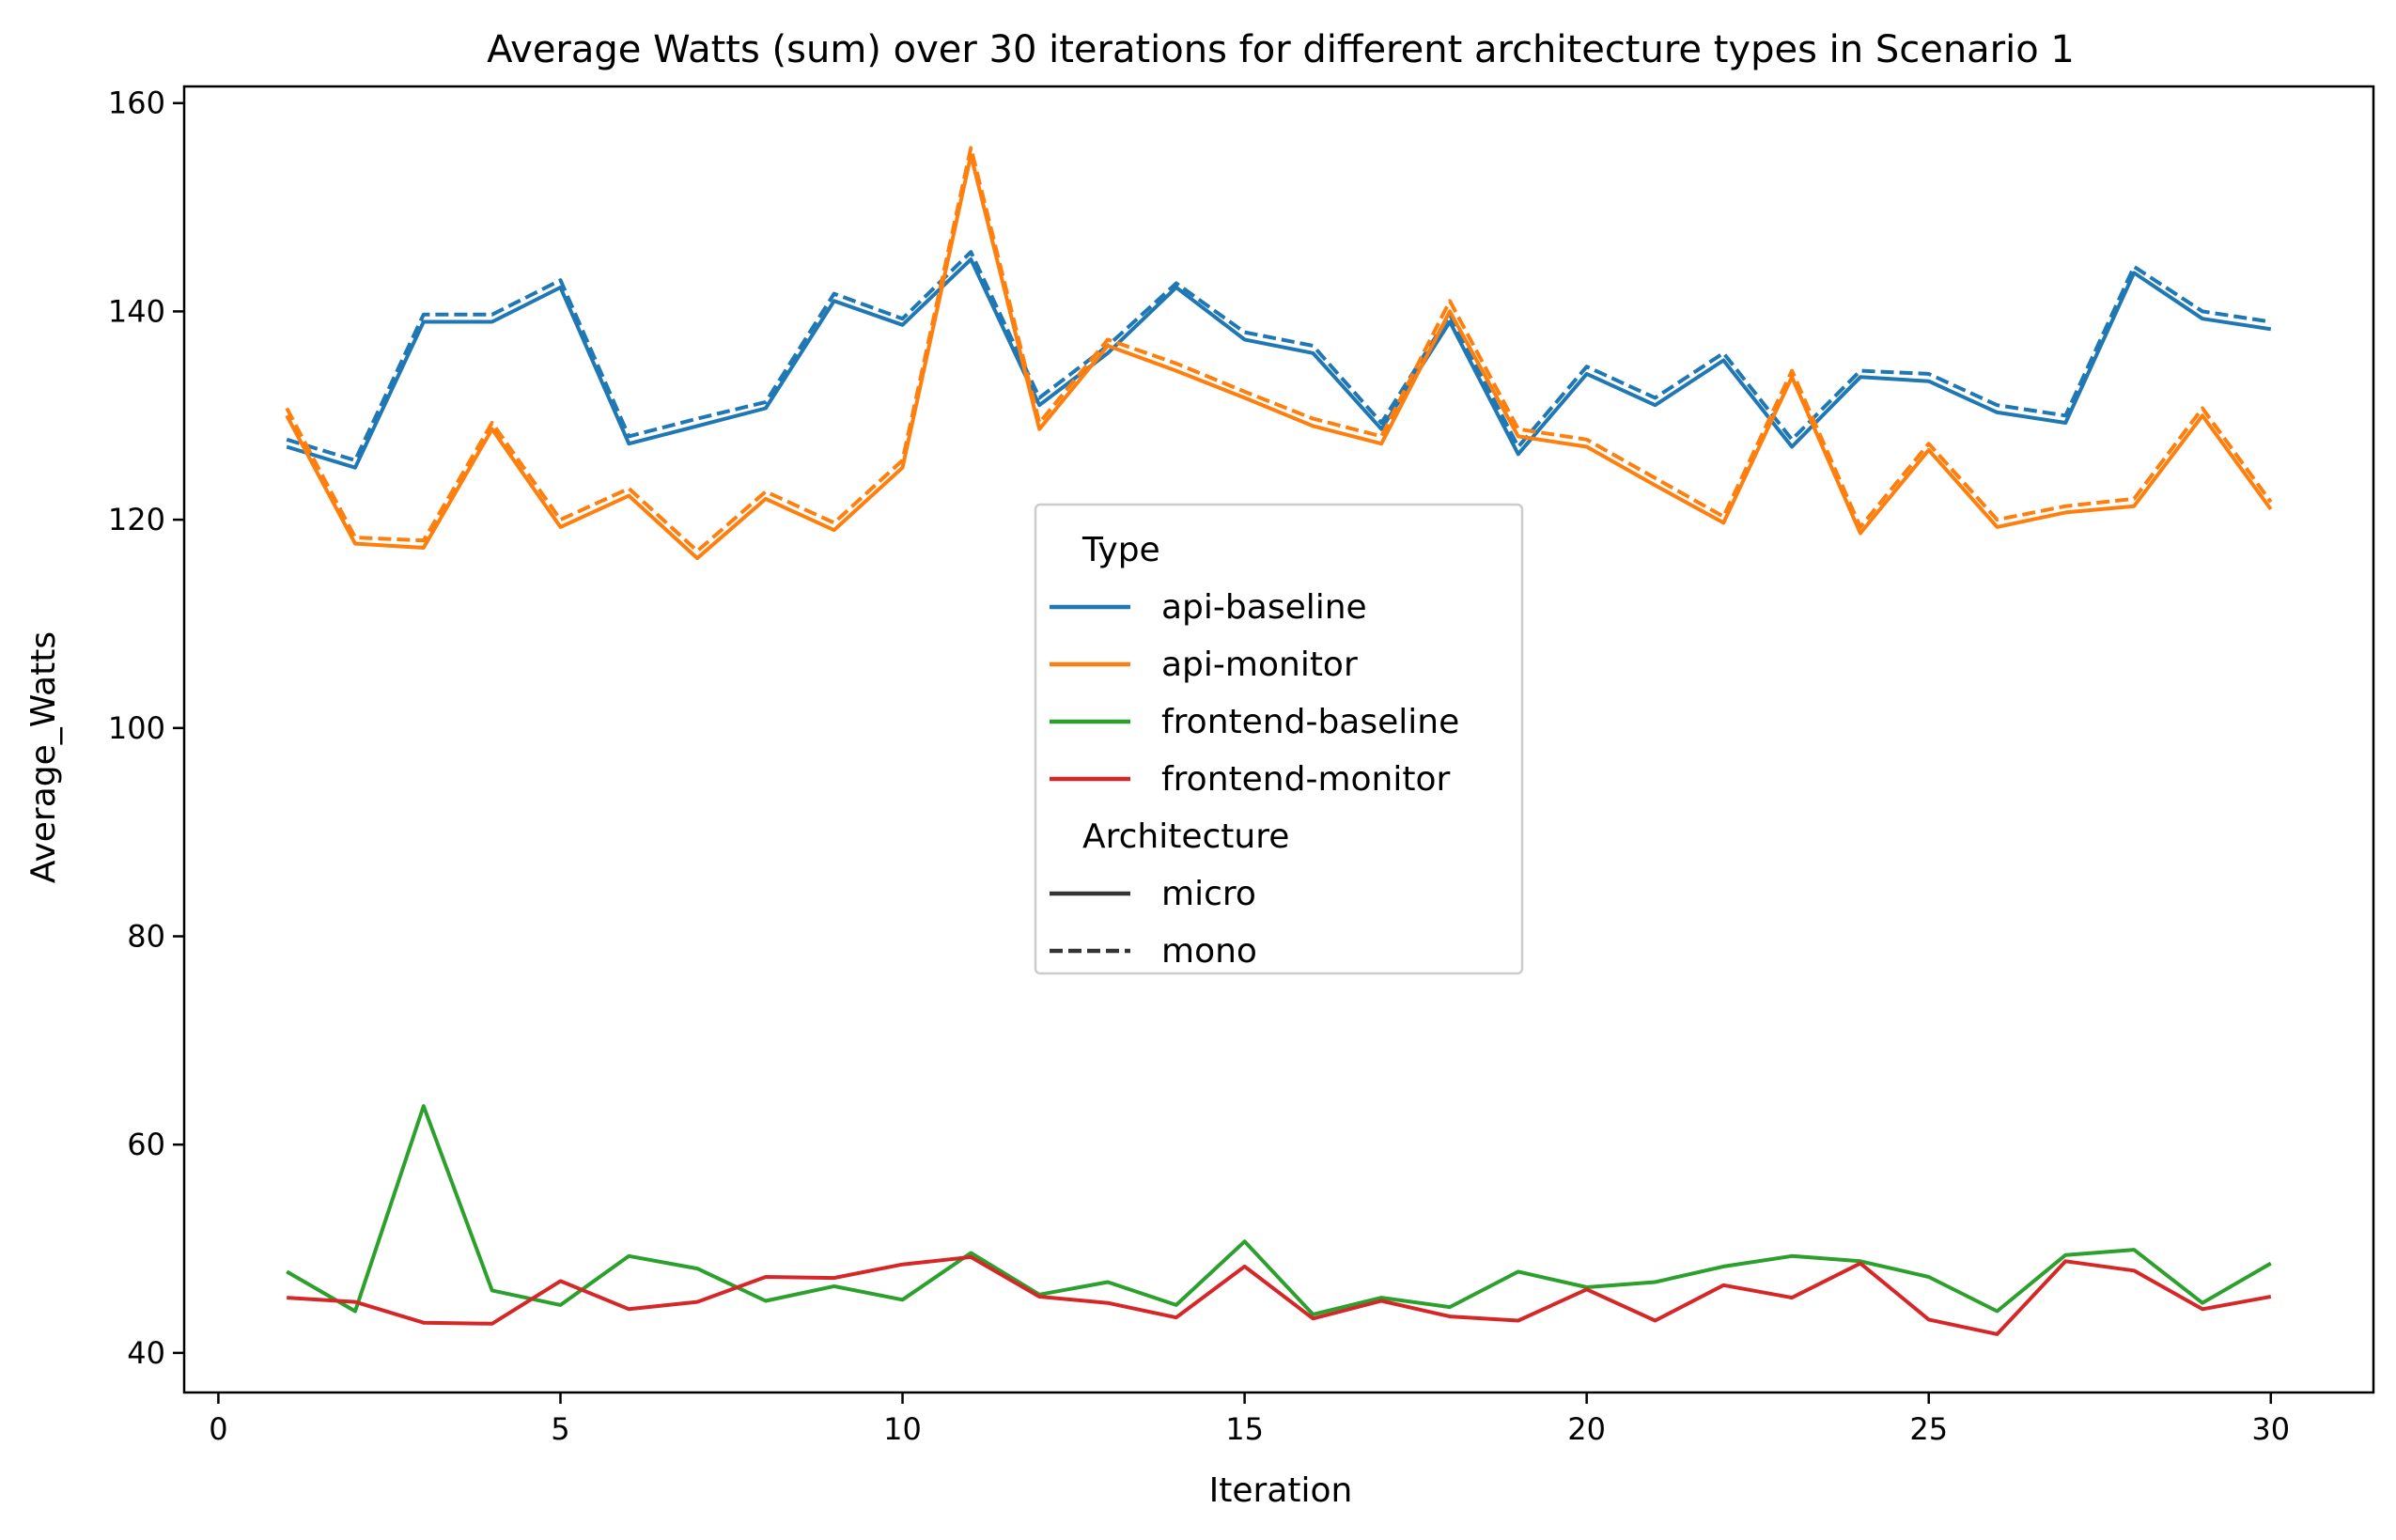  I want to click on y-tick-label: 60, so click(146, 1144).